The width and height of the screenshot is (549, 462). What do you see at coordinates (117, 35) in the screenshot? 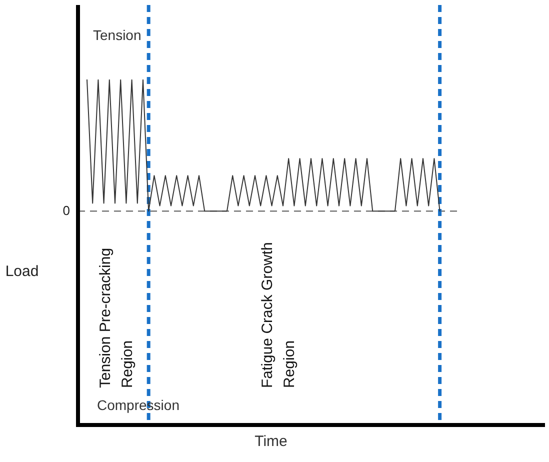
I see `text: Tension` at bounding box center [117, 35].